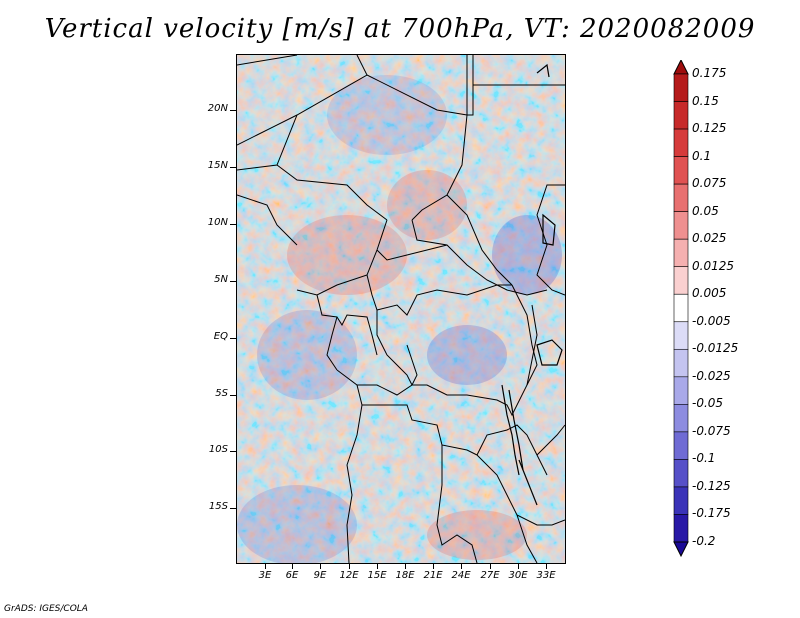 This screenshot has height=618, width=800. What do you see at coordinates (377, 575) in the screenshot?
I see `longitude-label: 15E` at bounding box center [377, 575].